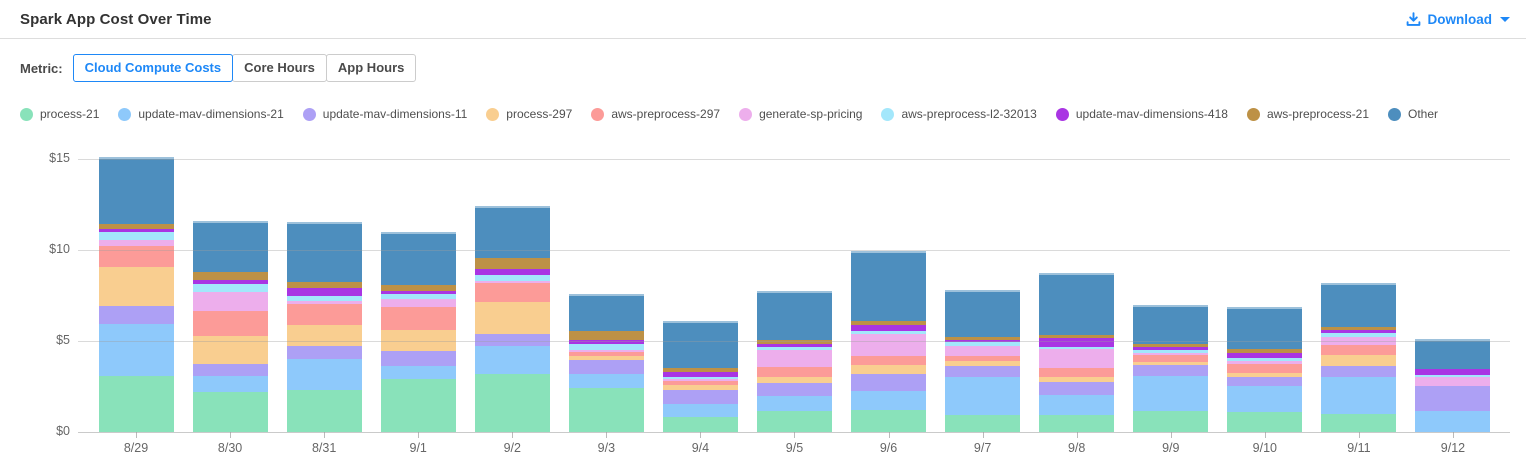  What do you see at coordinates (153, 68) in the screenshot?
I see `metric-button-cloud-compute-costs: Cloud Compute Costs` at bounding box center [153, 68].